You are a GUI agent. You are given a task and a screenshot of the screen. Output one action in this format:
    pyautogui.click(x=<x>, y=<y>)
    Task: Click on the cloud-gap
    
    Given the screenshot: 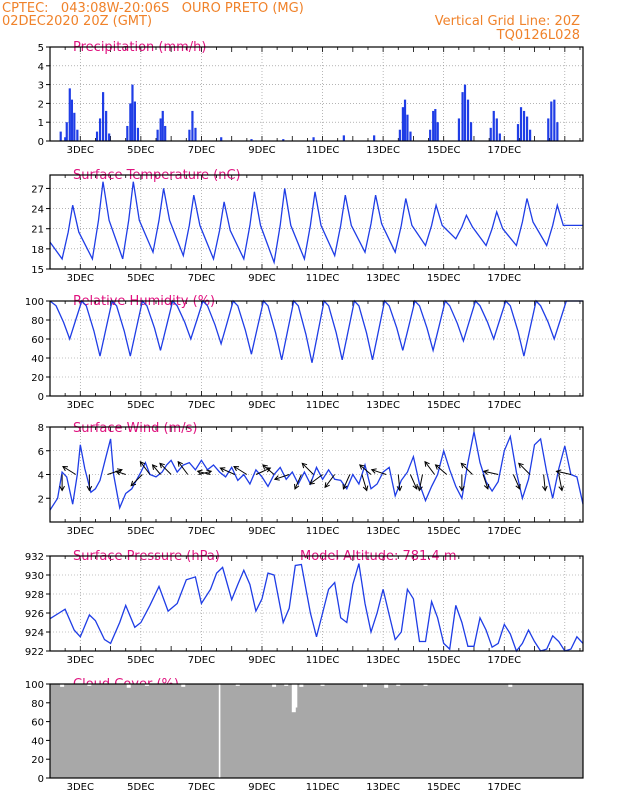 What is the action you would take?
    pyautogui.click(x=219, y=731)
    